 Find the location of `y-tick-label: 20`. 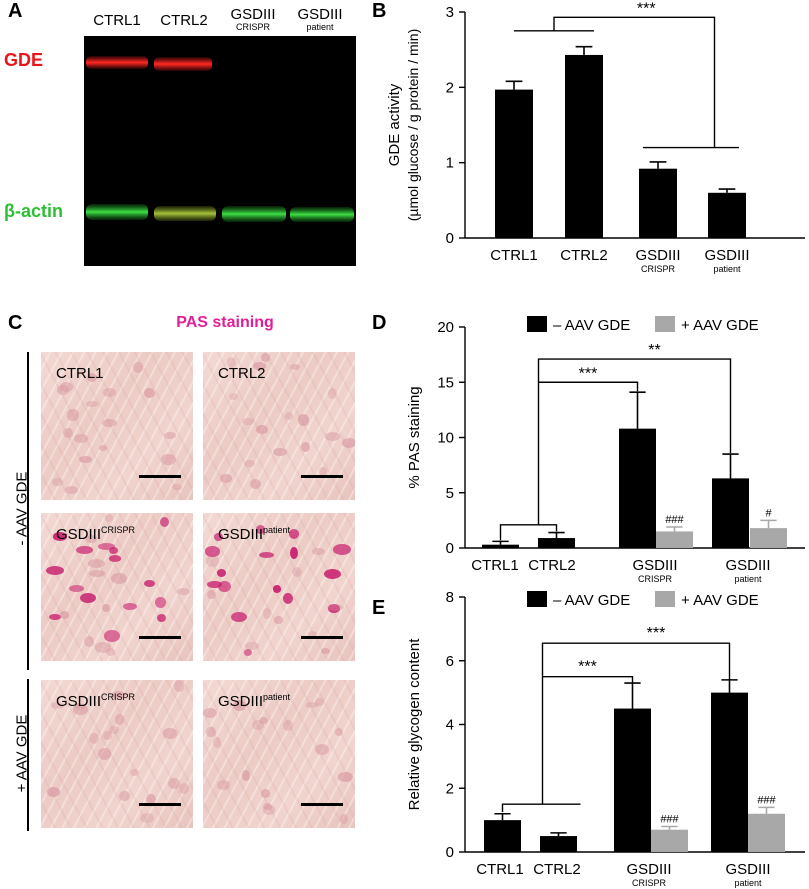

y-tick-label: 20 is located at coordinates (445, 327).